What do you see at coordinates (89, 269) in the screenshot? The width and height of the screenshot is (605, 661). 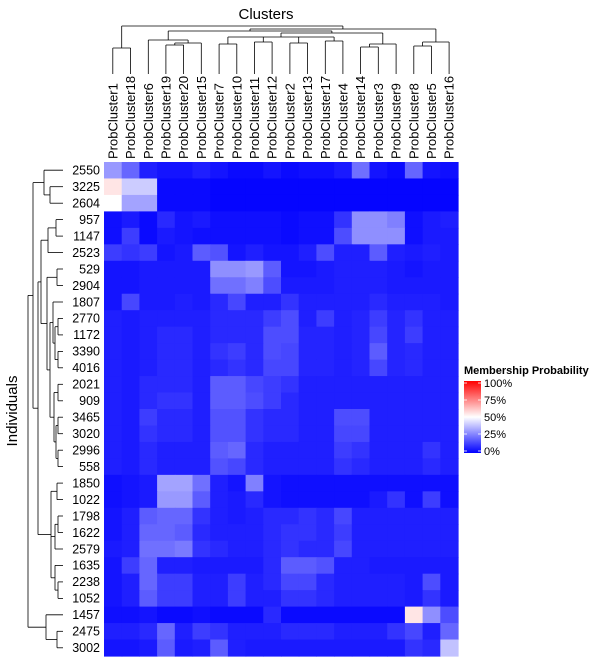 I see `row-label: 529` at bounding box center [89, 269].